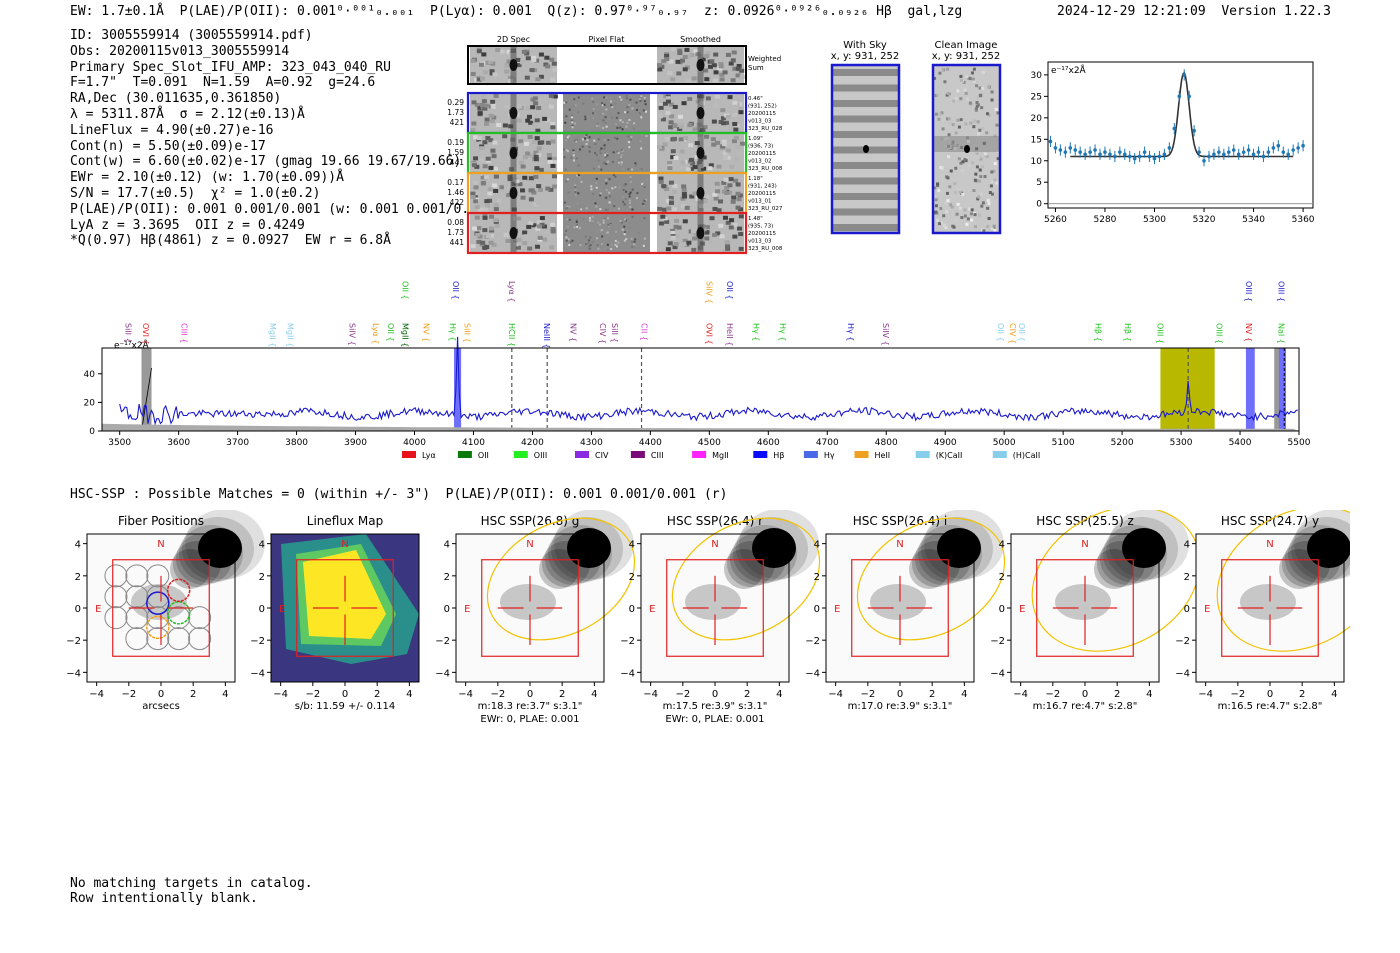 The width and height of the screenshot is (1400, 953). What do you see at coordinates (1069, 70) in the screenshot?
I see `fit-ylabel: e⁻¹⁷x2Å` at bounding box center [1069, 70].